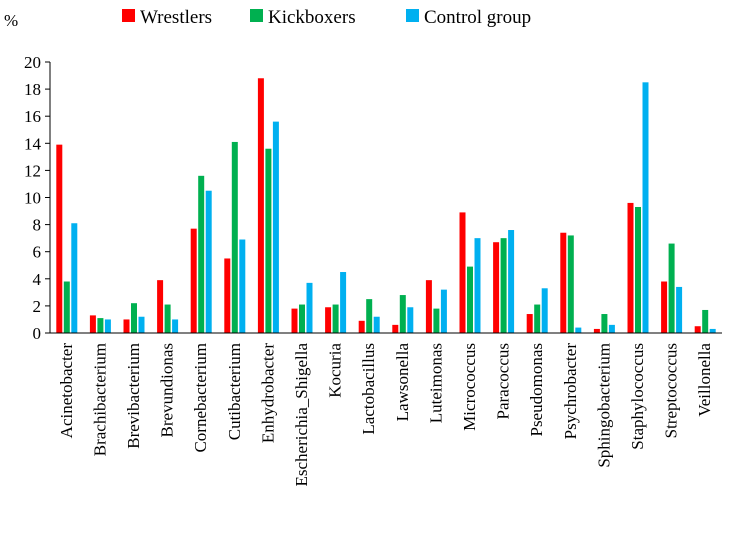 This screenshot has width=731, height=540. I want to click on bar-kickboxers-brevibacterium, so click(134, 318).